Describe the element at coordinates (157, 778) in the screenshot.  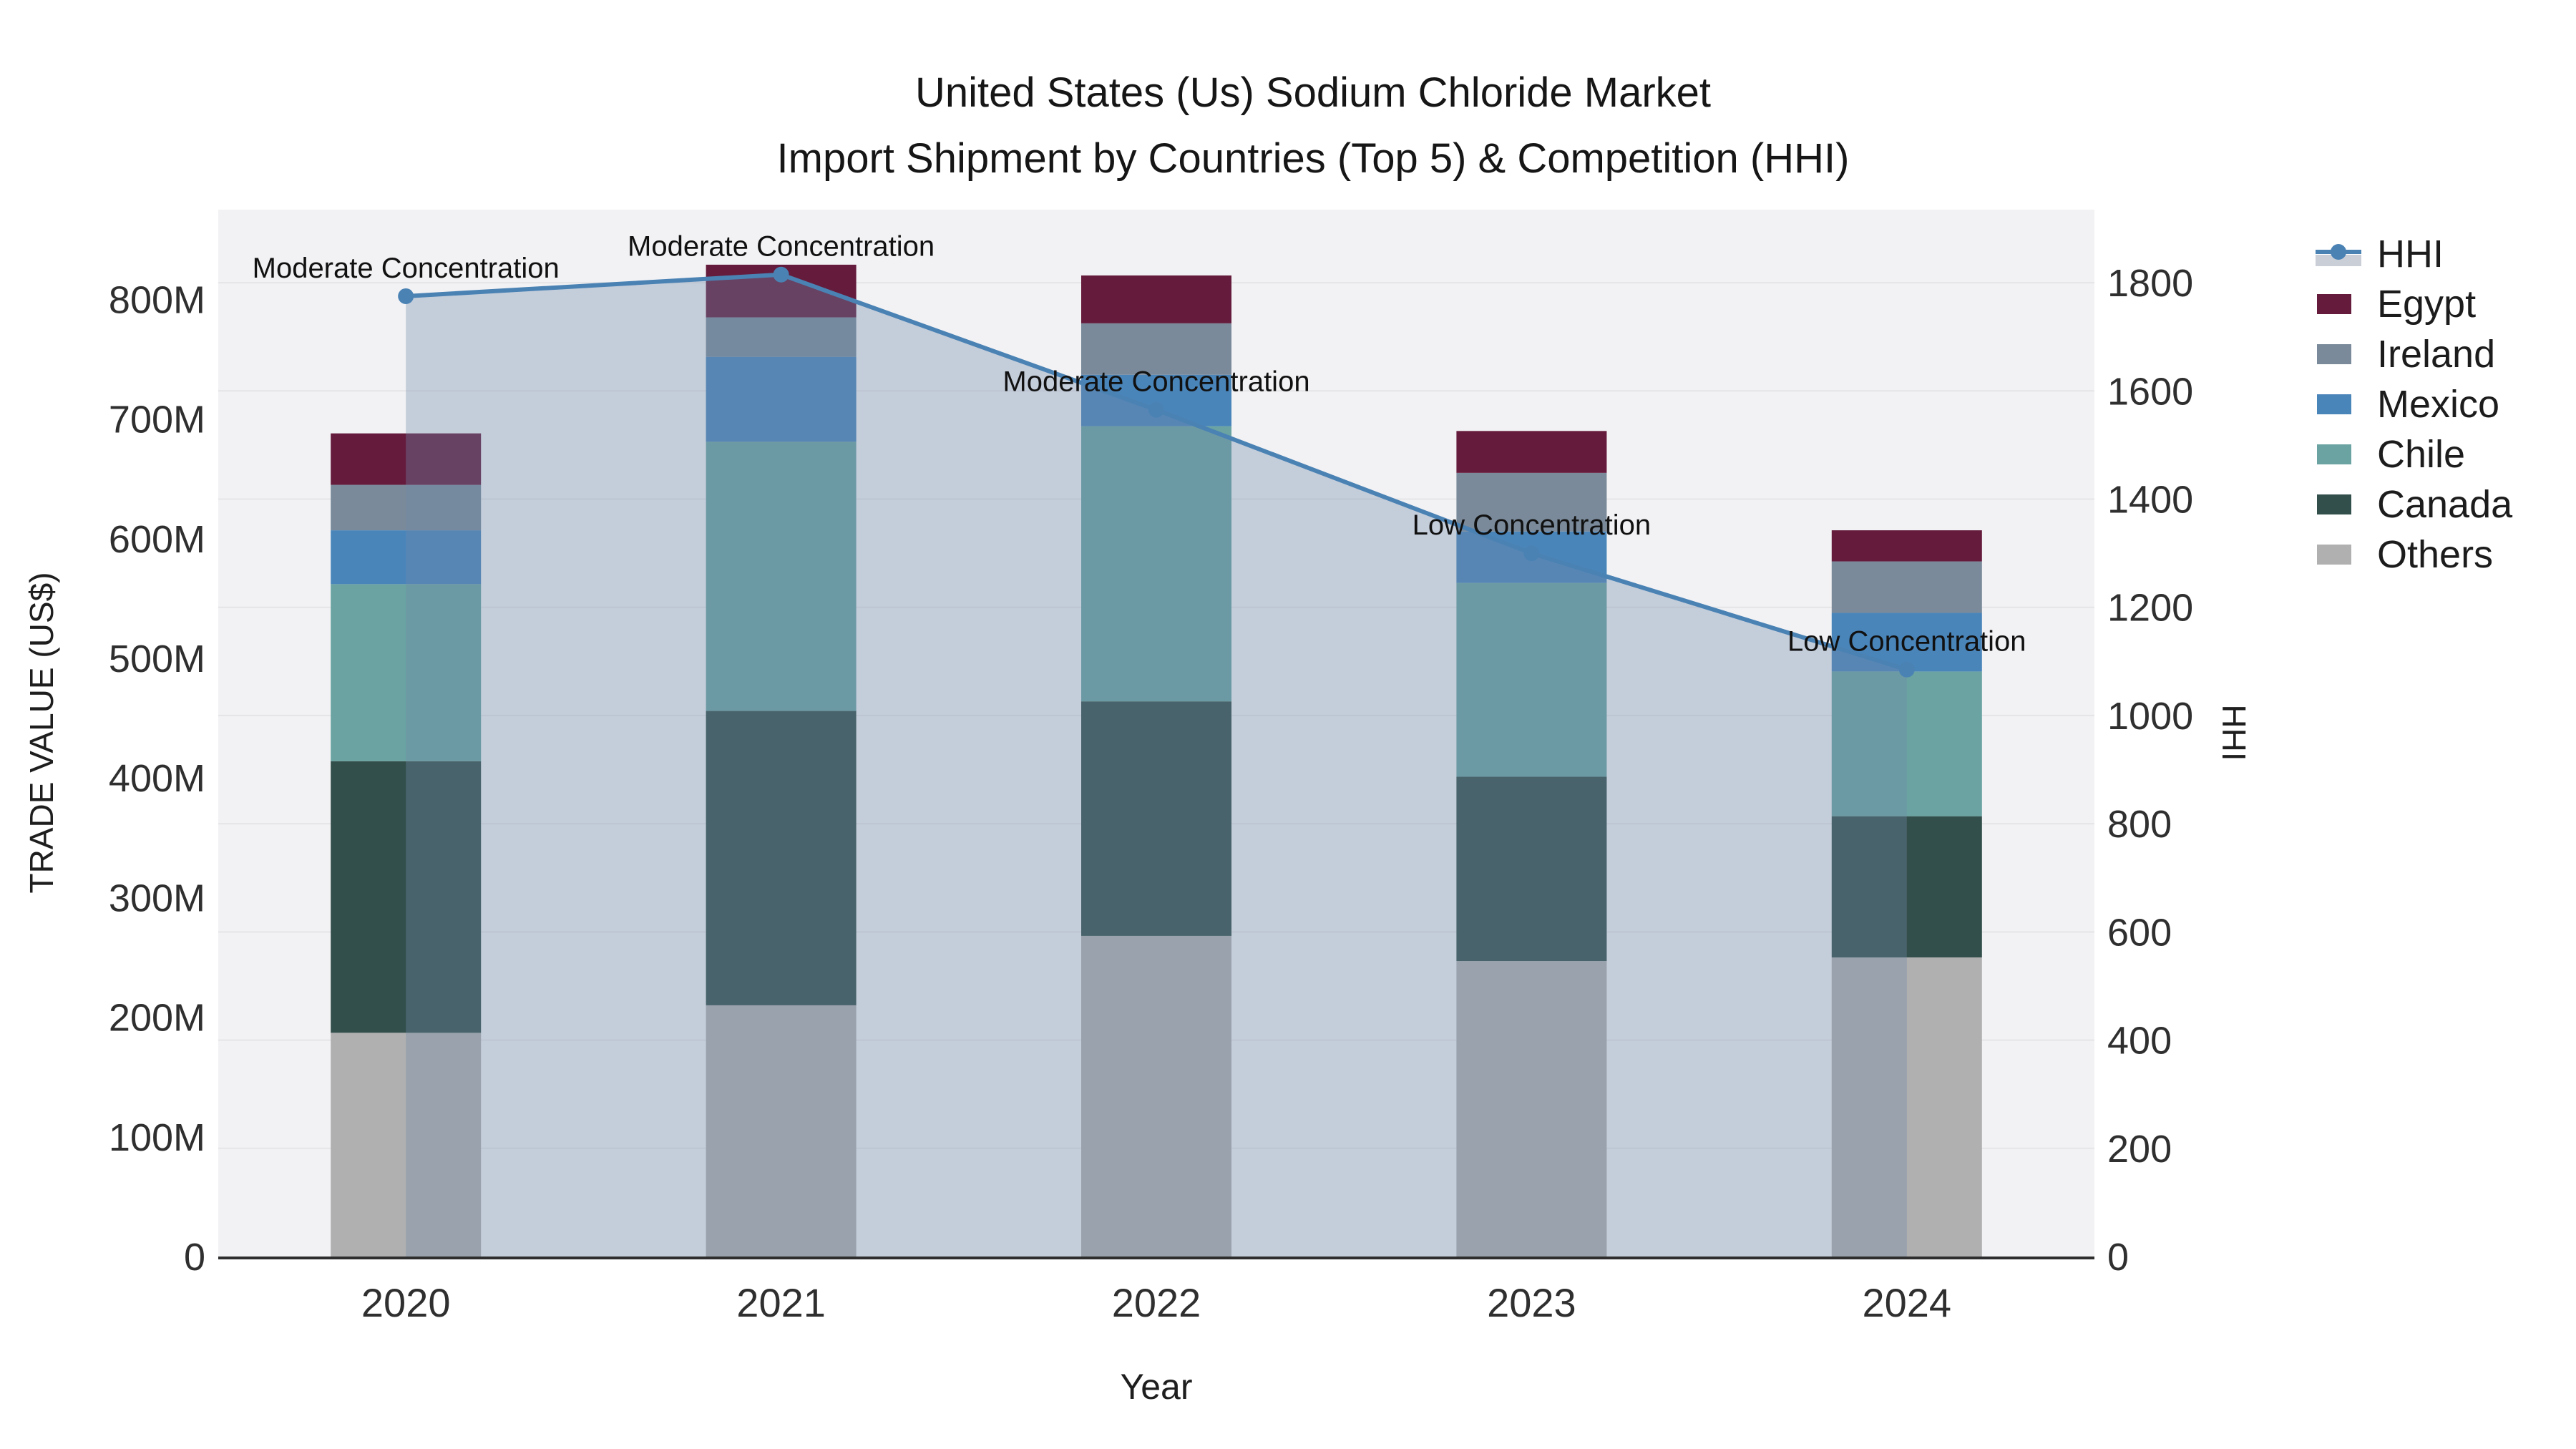
I see `y-left-tick-label: 400M` at that location.